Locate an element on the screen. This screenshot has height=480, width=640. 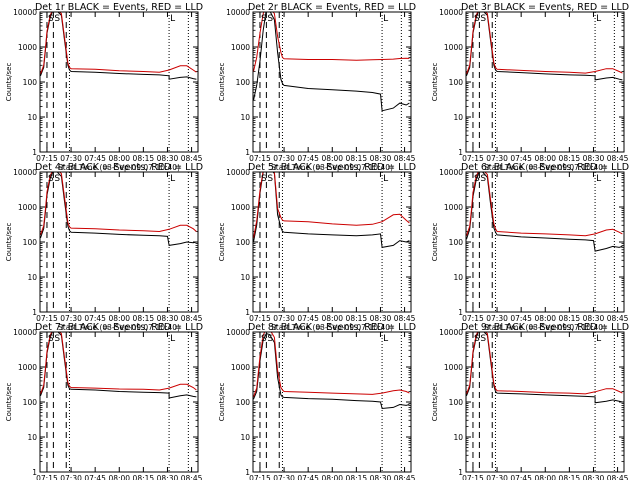
panel-title: Det 9r BLACK = Events, RED = LLD is located at coordinates (545, 327).